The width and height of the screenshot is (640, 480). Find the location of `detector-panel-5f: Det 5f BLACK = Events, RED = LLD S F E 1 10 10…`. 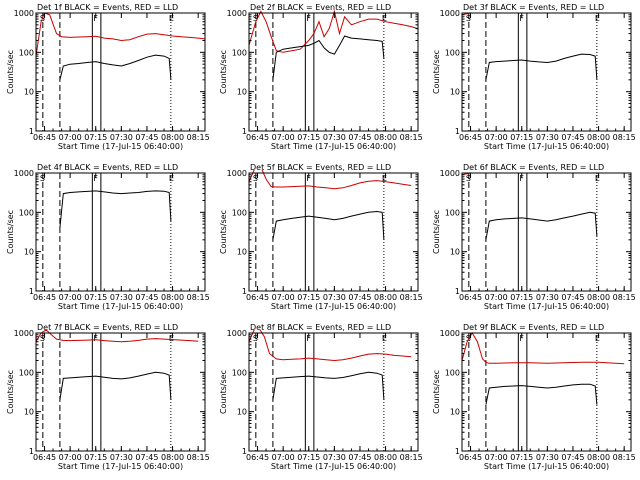

detector-panel-5f: Det 5f BLACK = Events, RED = LLD S F E 1 10 10… is located at coordinates (319, 240).